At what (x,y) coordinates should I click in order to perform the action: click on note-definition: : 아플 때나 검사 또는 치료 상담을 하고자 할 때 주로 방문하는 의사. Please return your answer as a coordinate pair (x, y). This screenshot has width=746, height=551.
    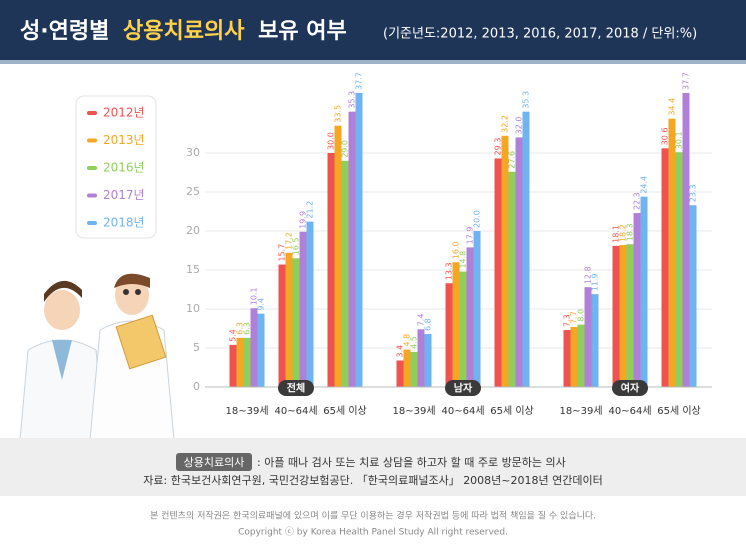
    Looking at the image, I should click on (411, 462).